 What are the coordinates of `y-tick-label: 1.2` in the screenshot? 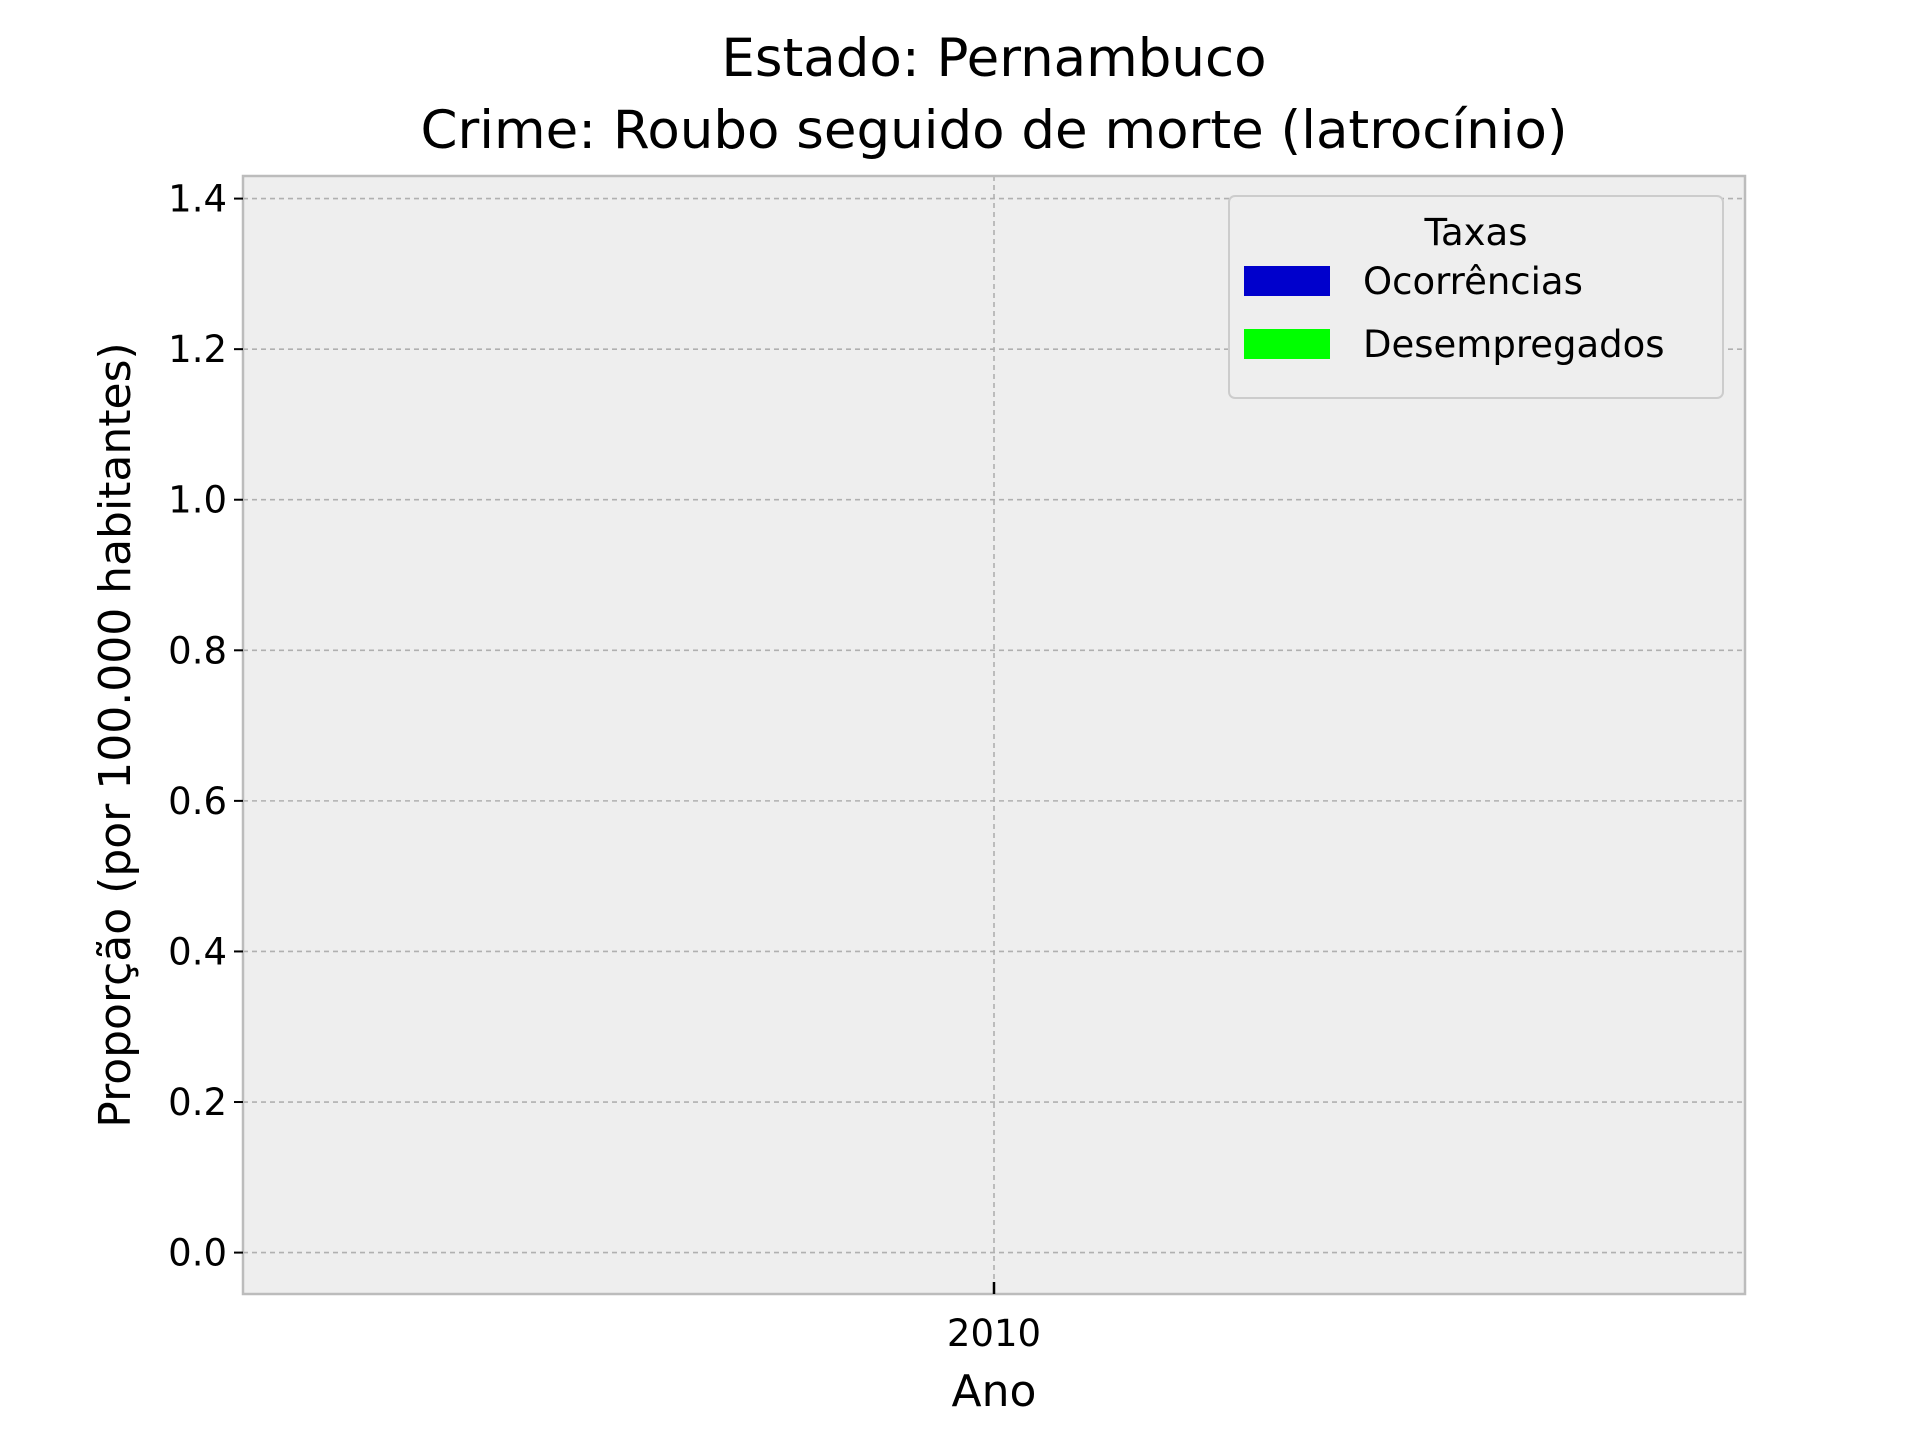 It's located at (197, 349).